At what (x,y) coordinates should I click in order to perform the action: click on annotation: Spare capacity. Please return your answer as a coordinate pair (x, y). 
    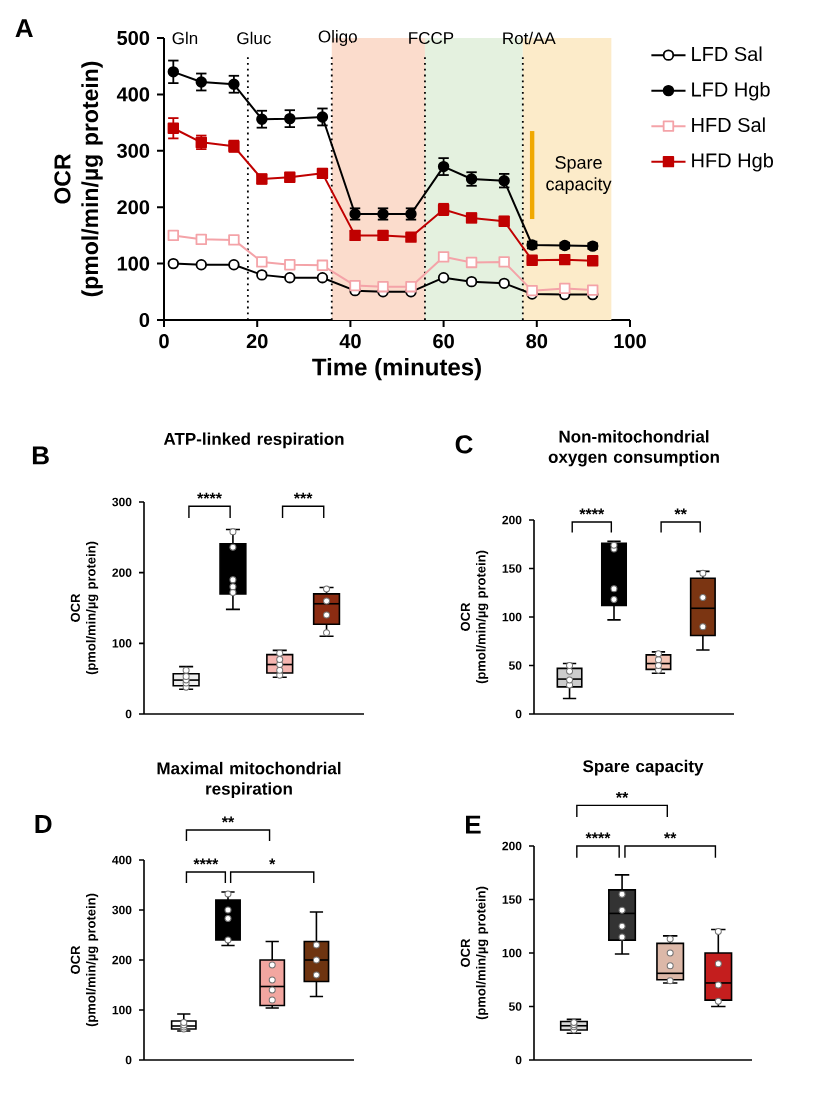
    Looking at the image, I should click on (579, 175).